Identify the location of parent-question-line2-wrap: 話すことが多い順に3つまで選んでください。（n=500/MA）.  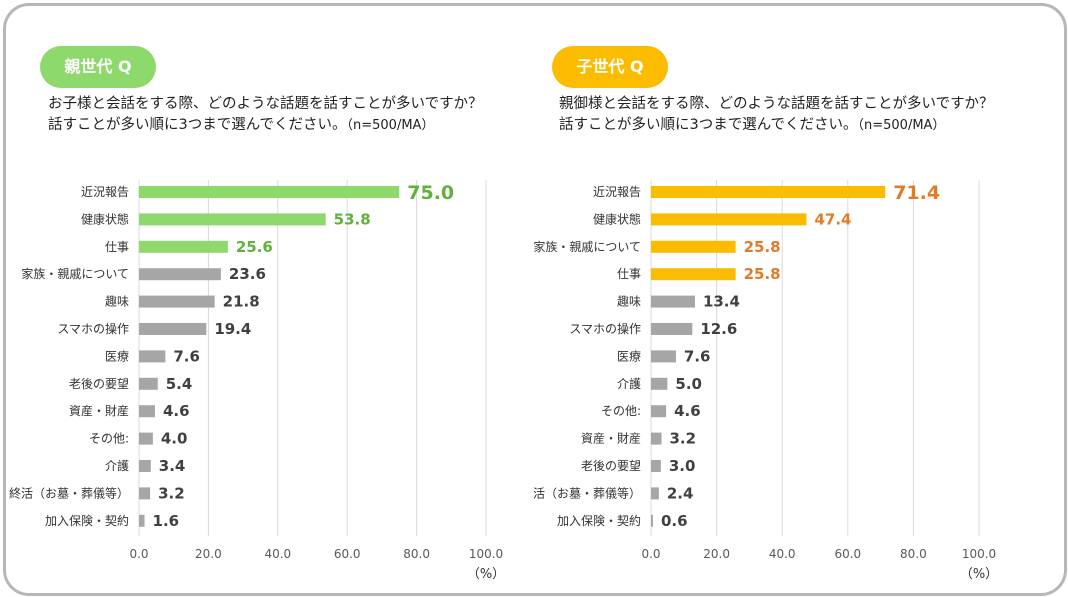
(265, 125).